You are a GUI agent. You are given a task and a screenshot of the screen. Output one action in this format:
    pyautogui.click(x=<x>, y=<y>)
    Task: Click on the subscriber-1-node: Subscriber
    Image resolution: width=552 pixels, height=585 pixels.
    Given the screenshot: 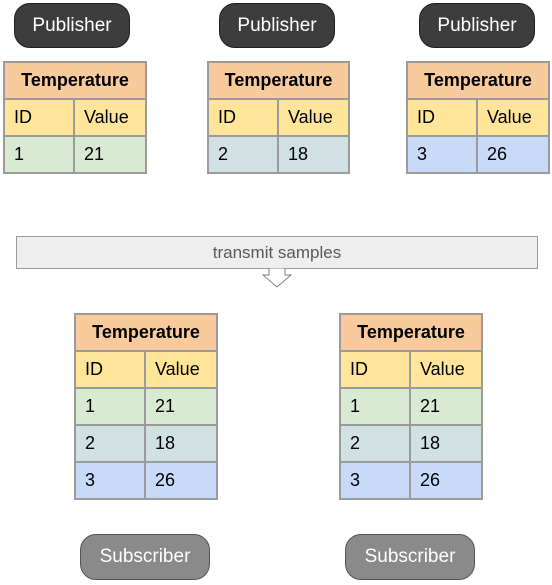 What is the action you would take?
    pyautogui.click(x=145, y=557)
    